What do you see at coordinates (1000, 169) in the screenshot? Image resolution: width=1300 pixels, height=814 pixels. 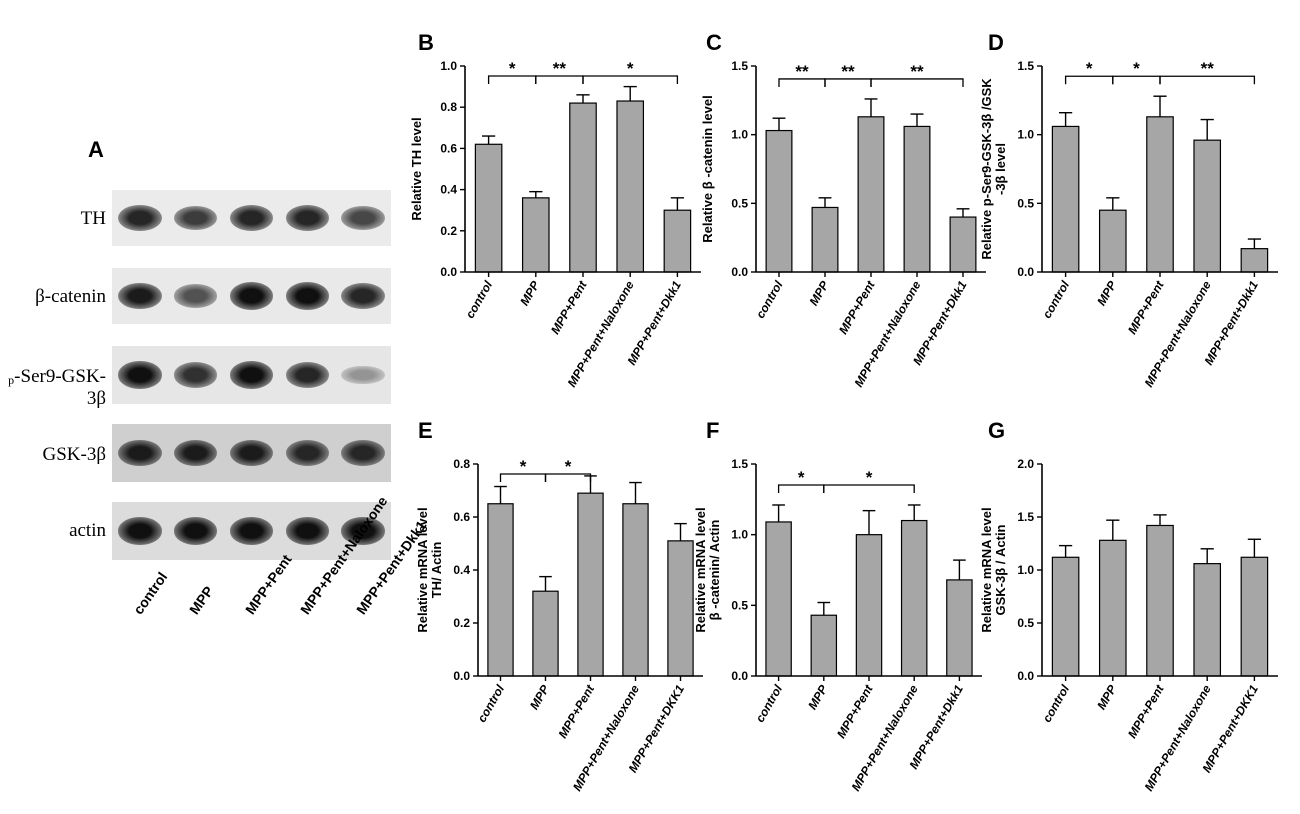 I see `y-axis-label-line: -3β level` at bounding box center [1000, 169].